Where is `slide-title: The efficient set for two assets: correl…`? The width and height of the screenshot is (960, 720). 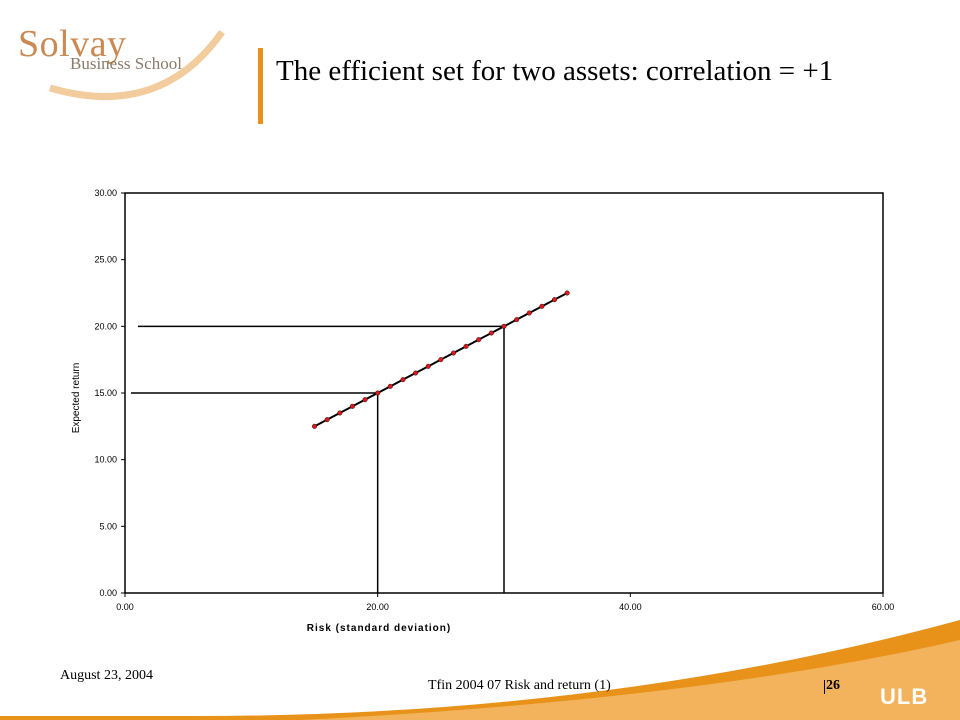 slide-title: The efficient set for two assets: correl… is located at coordinates (555, 71).